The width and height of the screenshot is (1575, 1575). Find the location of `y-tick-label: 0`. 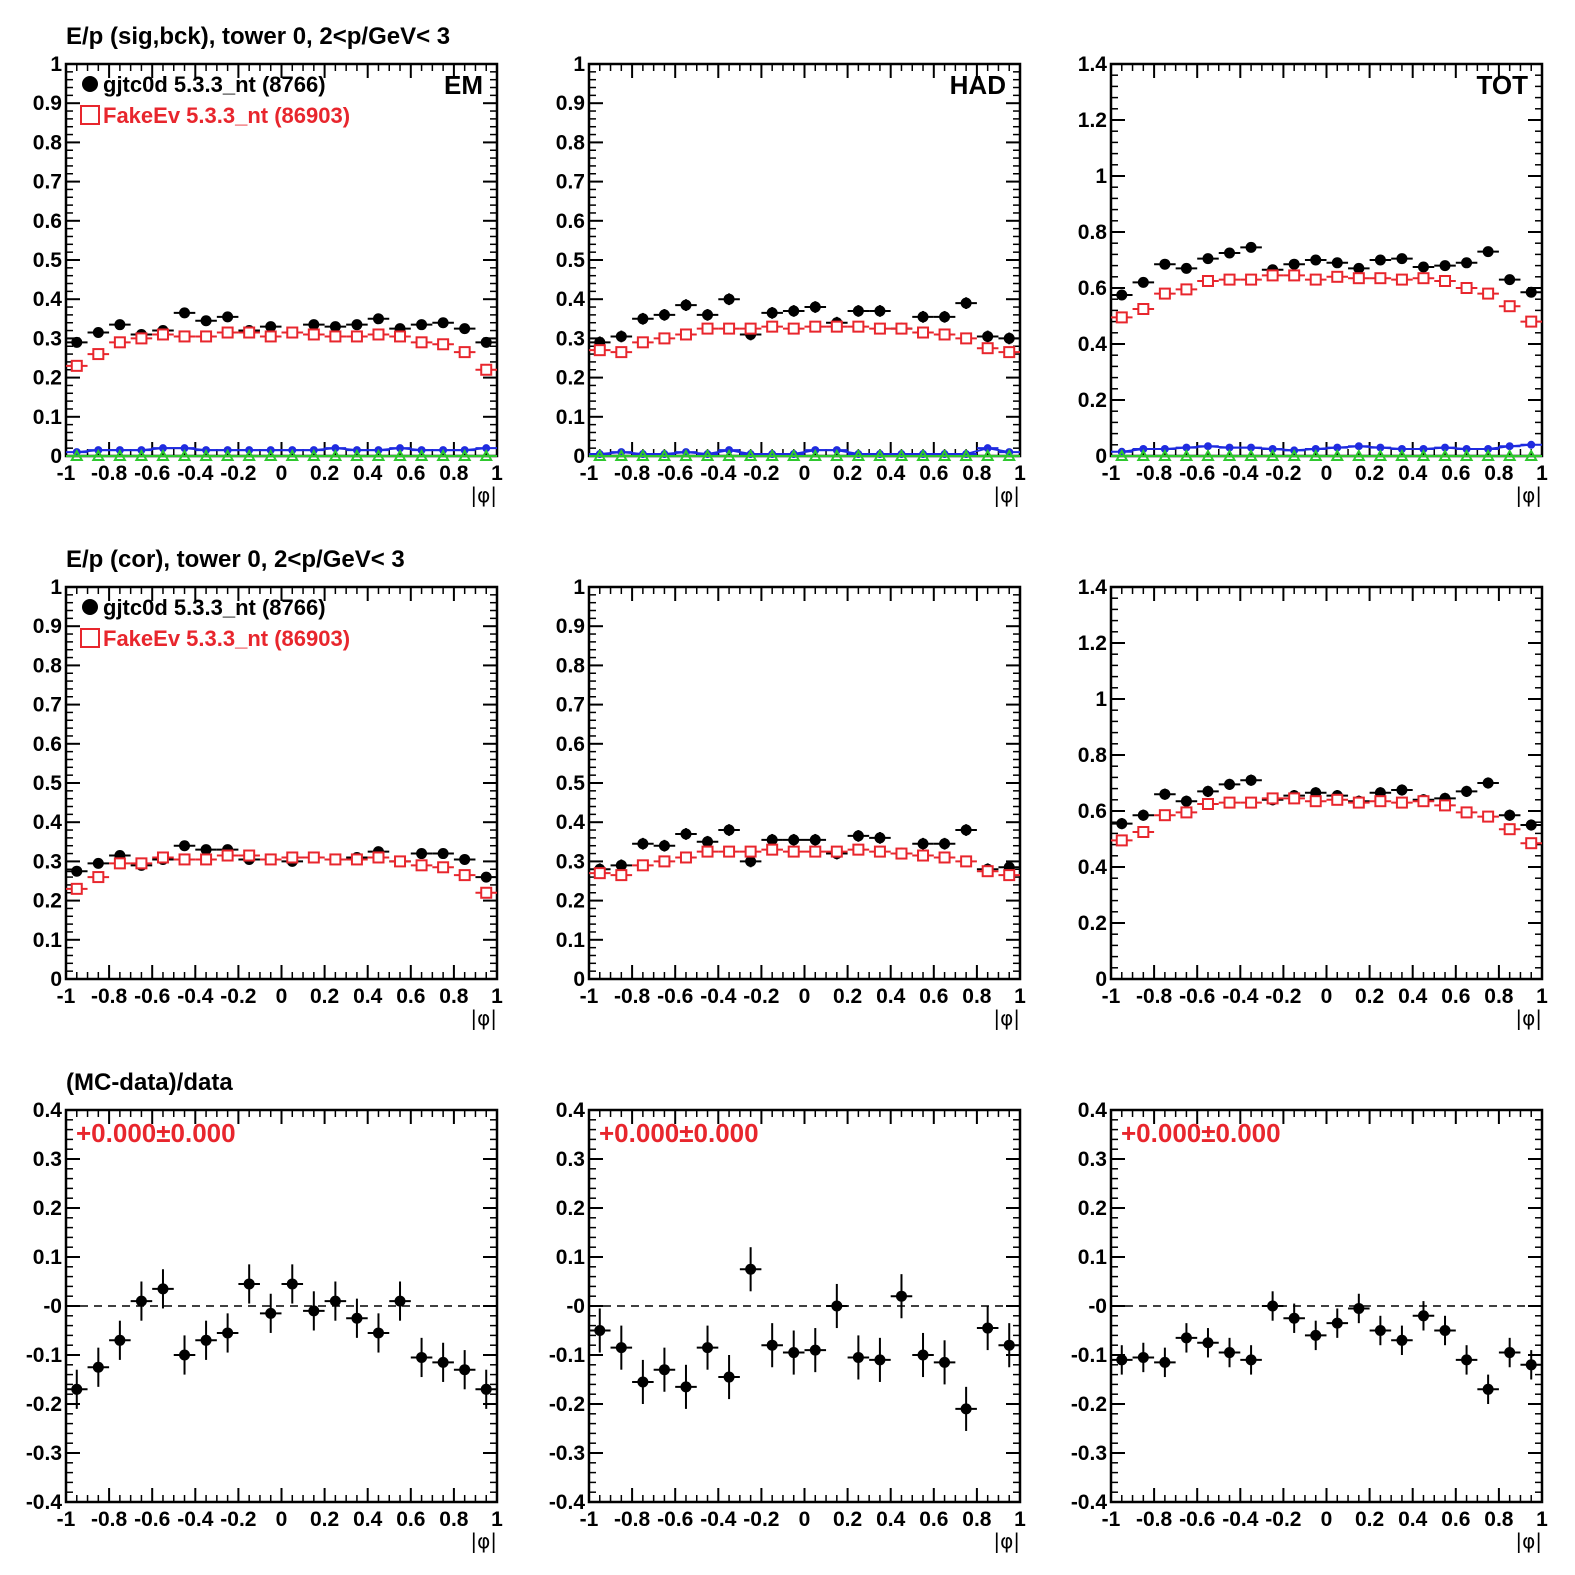

y-tick-label: 0 is located at coordinates (1101, 456).